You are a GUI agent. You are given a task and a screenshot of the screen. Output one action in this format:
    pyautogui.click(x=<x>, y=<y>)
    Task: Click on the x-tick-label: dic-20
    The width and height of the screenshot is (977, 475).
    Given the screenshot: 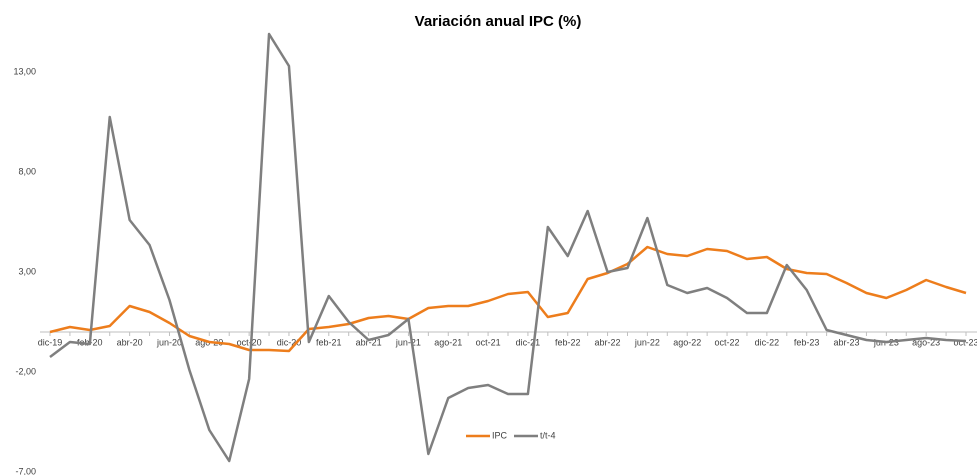 What is the action you would take?
    pyautogui.click(x=289, y=342)
    